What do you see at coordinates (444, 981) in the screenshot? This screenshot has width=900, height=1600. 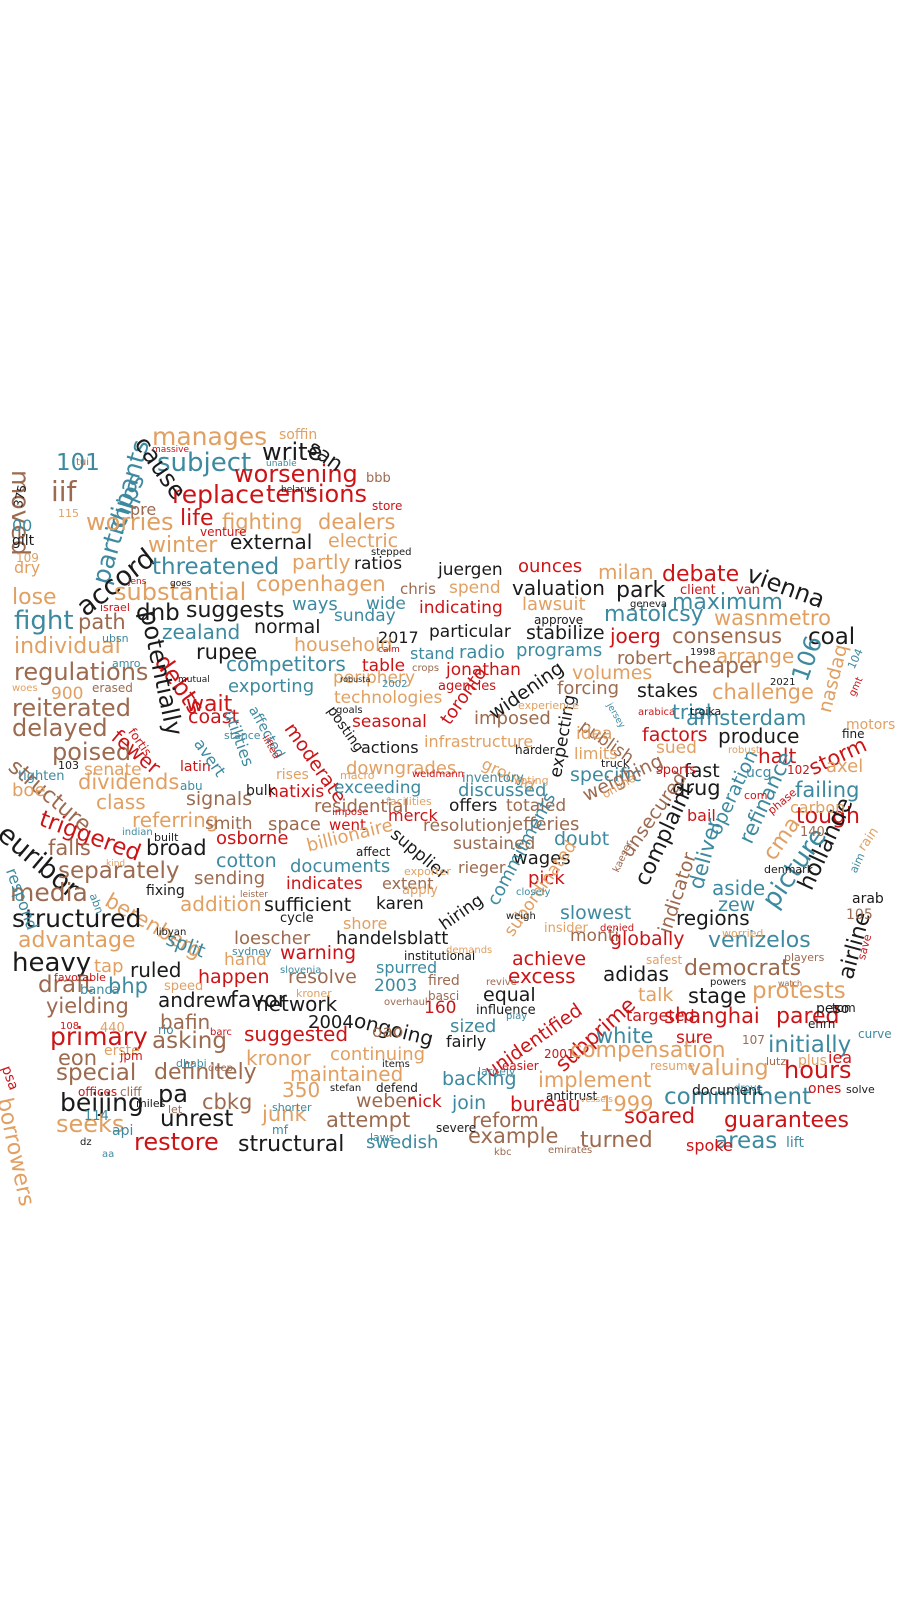 I see `word-fired: fired` at bounding box center [444, 981].